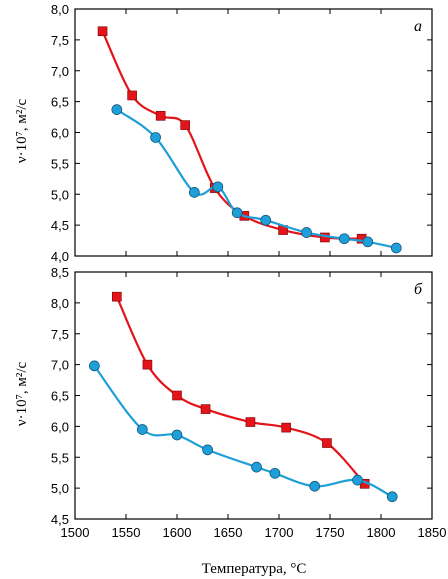  Describe the element at coordinates (330, 532) in the screenshot. I see `x-tick-label: 1750` at that location.